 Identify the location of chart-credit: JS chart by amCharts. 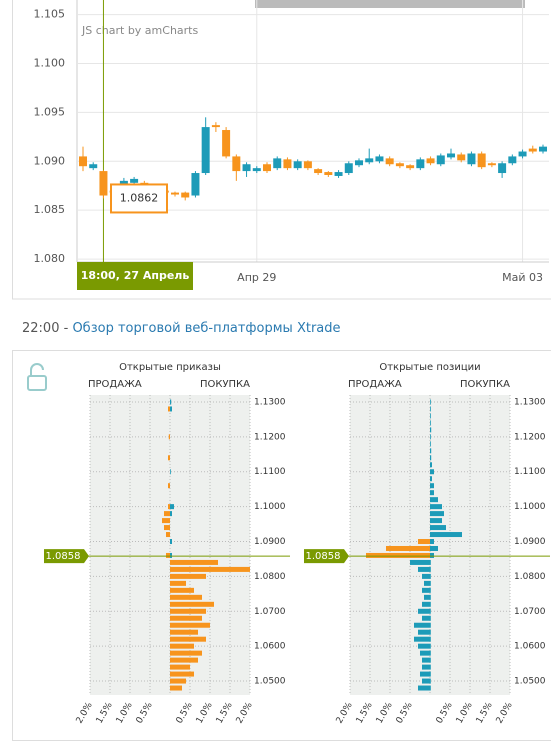
(139, 30).